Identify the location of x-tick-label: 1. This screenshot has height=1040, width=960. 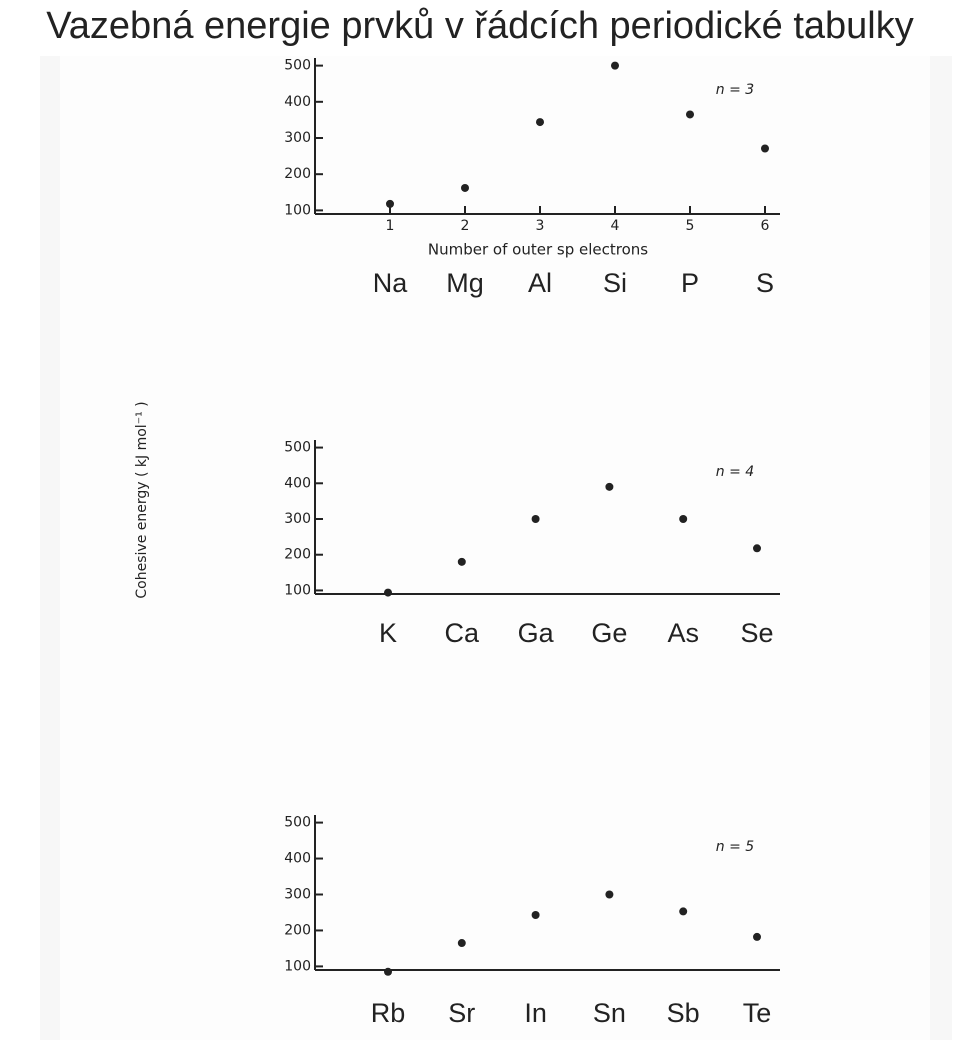
(390, 226).